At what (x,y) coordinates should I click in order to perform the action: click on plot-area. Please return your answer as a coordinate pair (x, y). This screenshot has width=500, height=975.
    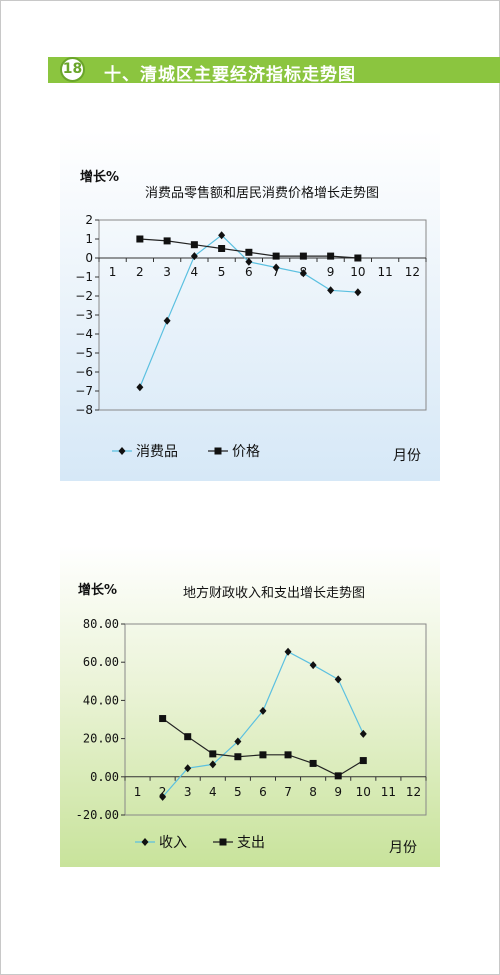
    Looking at the image, I should click on (275, 719).